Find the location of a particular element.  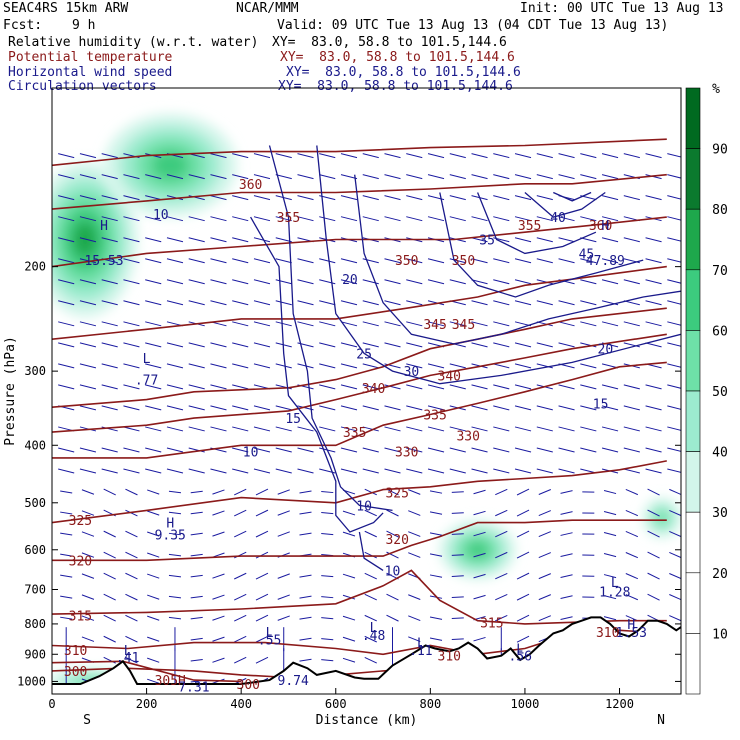

colorbar-level-label: 50 is located at coordinates (720, 392).